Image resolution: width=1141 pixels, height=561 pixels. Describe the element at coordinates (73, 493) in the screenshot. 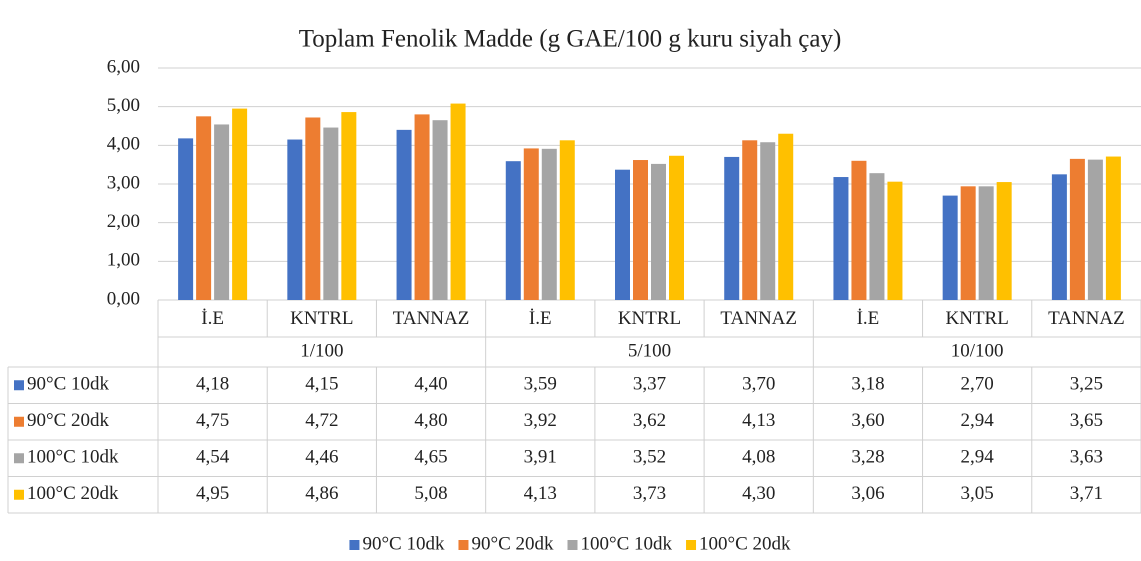

I see `table-row-label: 100°C 20dk` at that location.